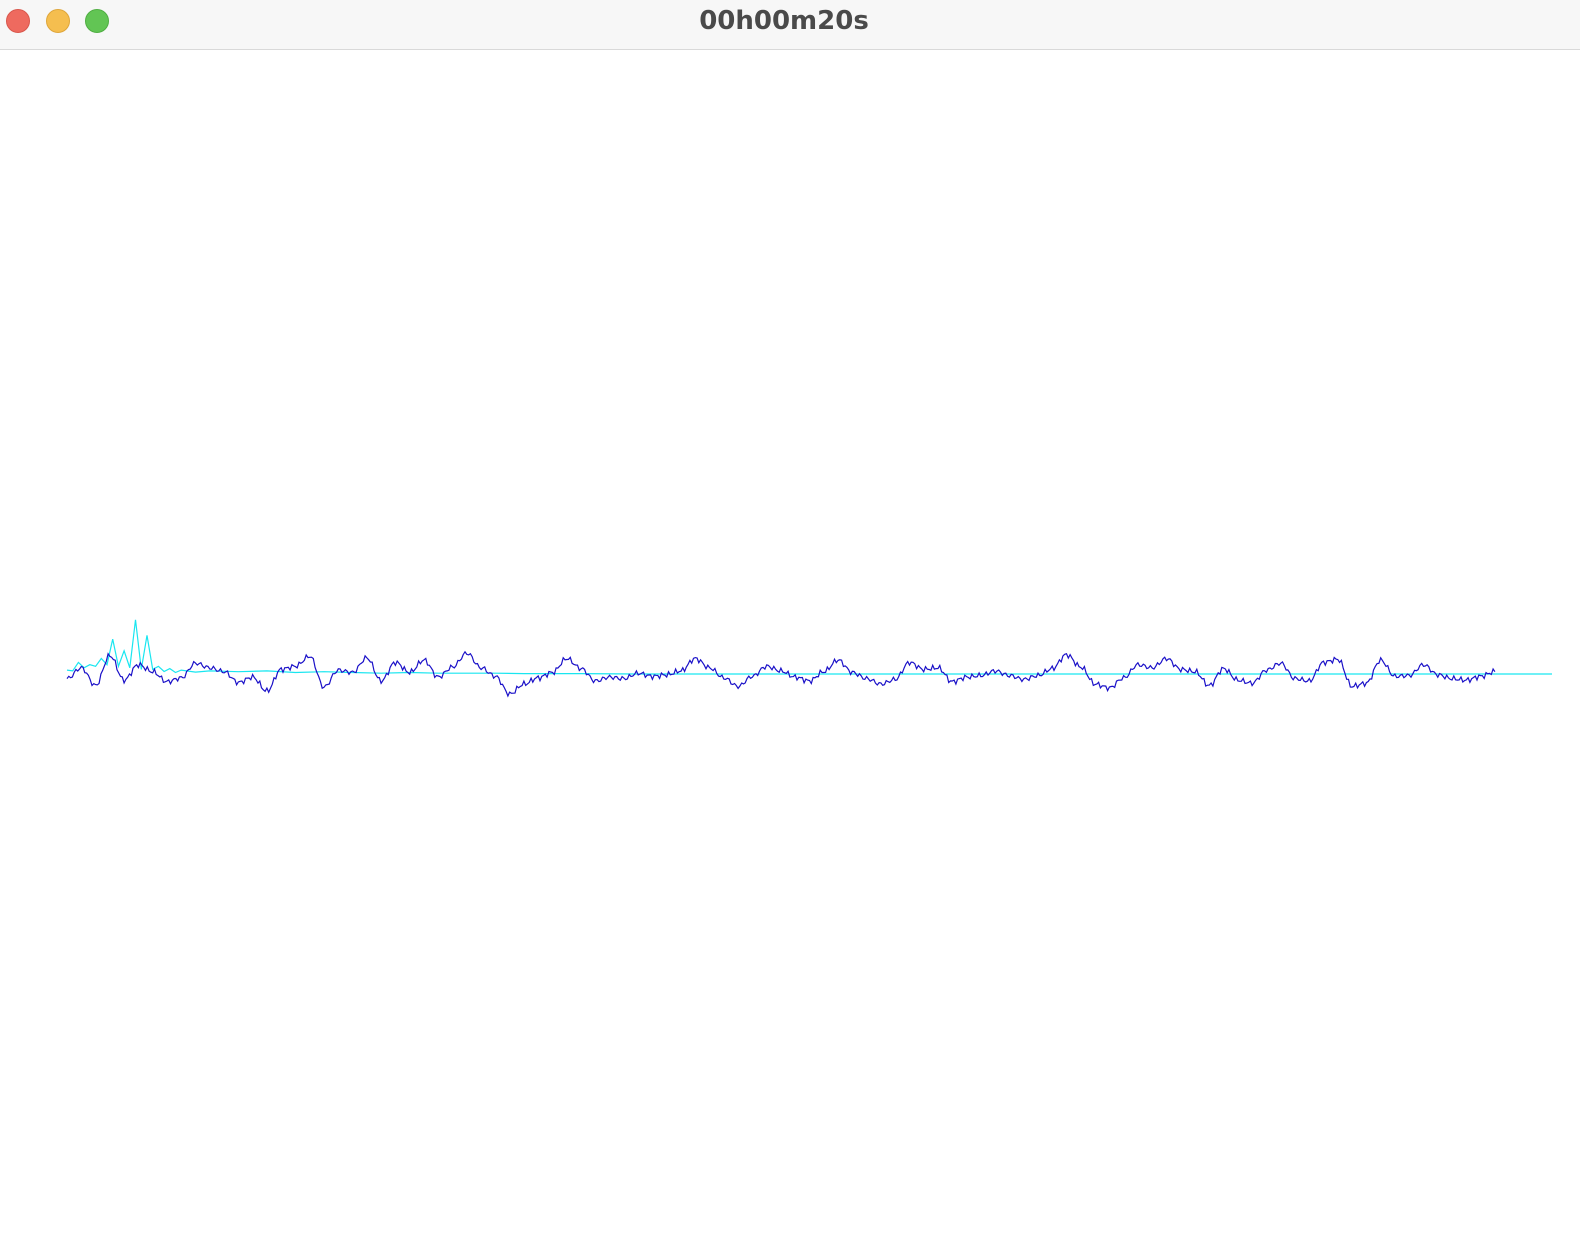  I want to click on title-bar: 00h00m20s, so click(790, 25).